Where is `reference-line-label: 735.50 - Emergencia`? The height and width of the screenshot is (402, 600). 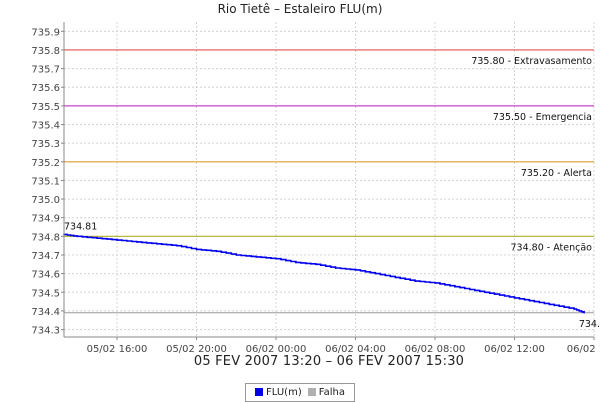
reference-line-label: 735.50 - Emergencia is located at coordinates (542, 117).